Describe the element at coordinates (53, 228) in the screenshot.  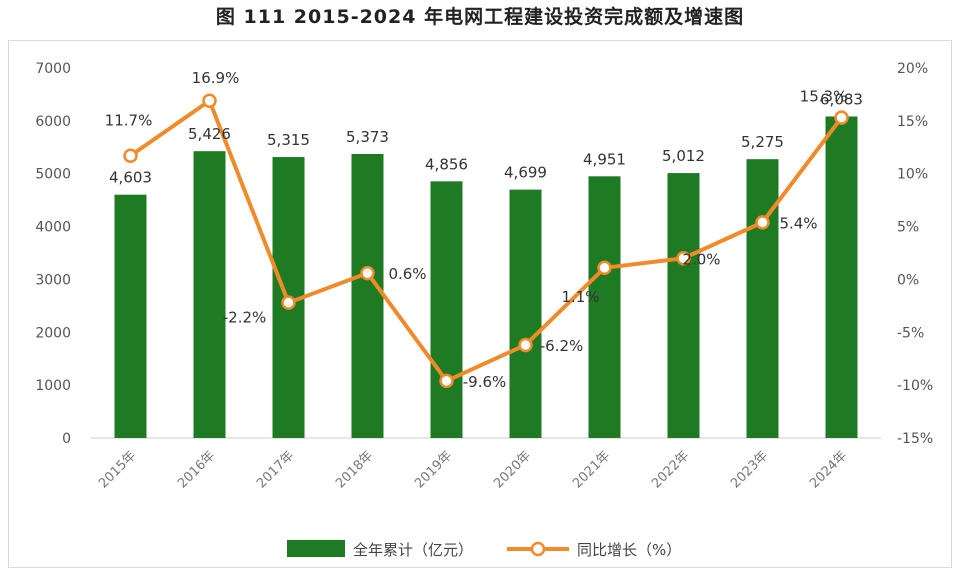
I see `y-tick-left: 4000` at that location.